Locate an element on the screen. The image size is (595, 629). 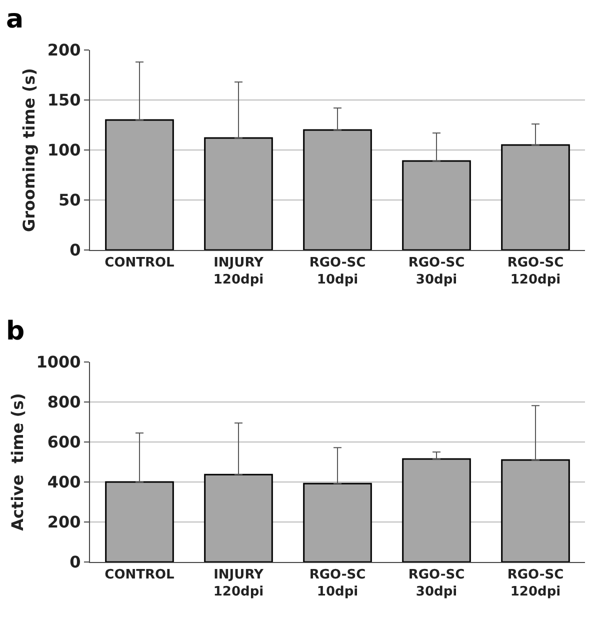
y-axis-title: Grooming time (s) is located at coordinates (28, 150).